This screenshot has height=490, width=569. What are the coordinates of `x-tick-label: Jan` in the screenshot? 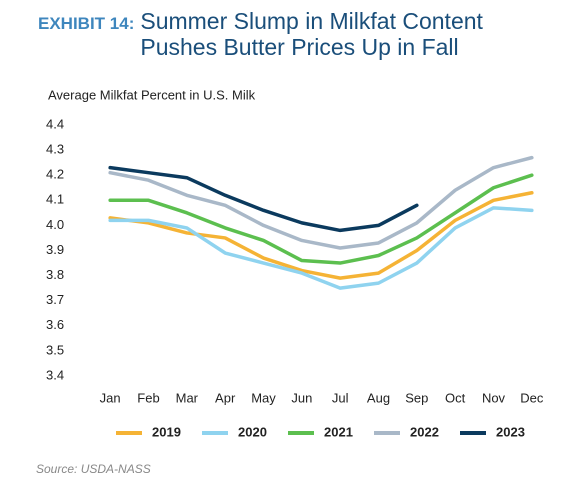 It's located at (110, 397).